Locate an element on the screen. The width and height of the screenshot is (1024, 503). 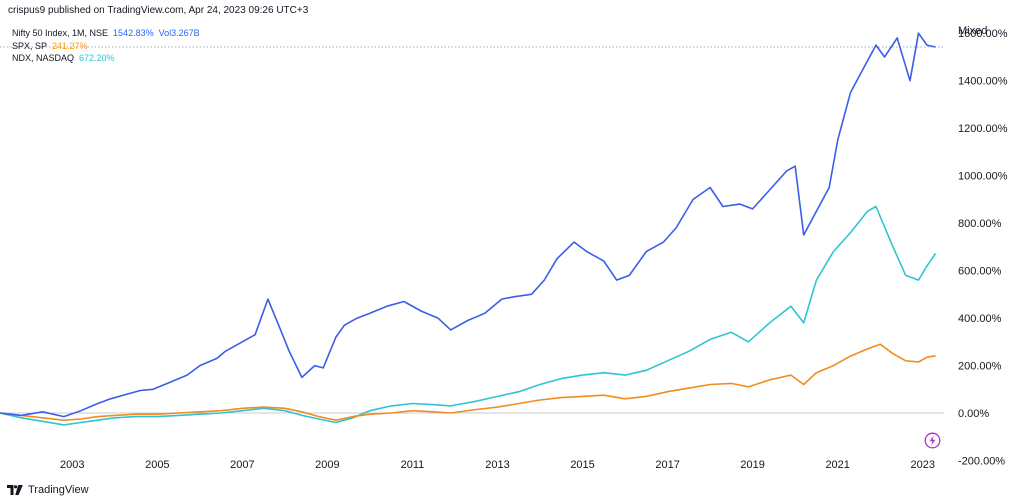
y-tick-label: 800.00% is located at coordinates (980, 224).